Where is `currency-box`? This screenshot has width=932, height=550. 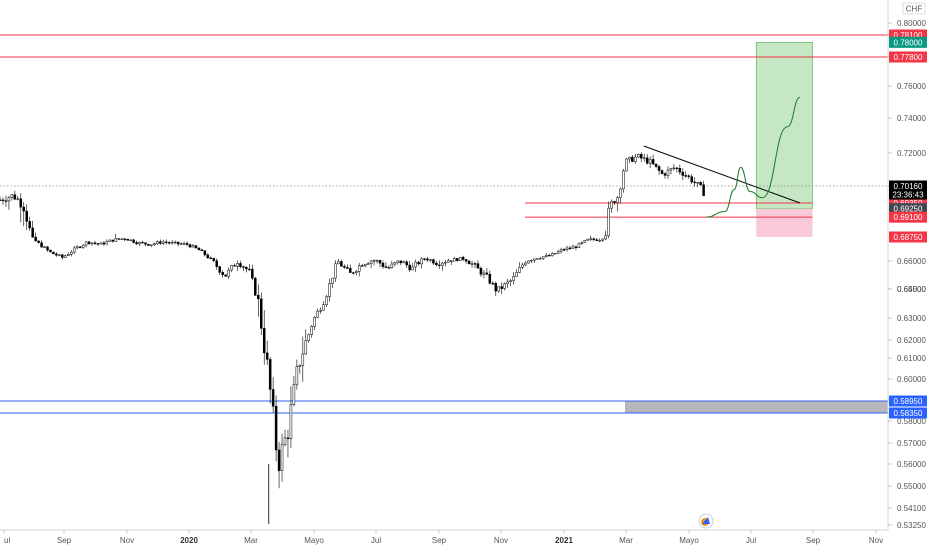
currency-box is located at coordinates (914, 8).